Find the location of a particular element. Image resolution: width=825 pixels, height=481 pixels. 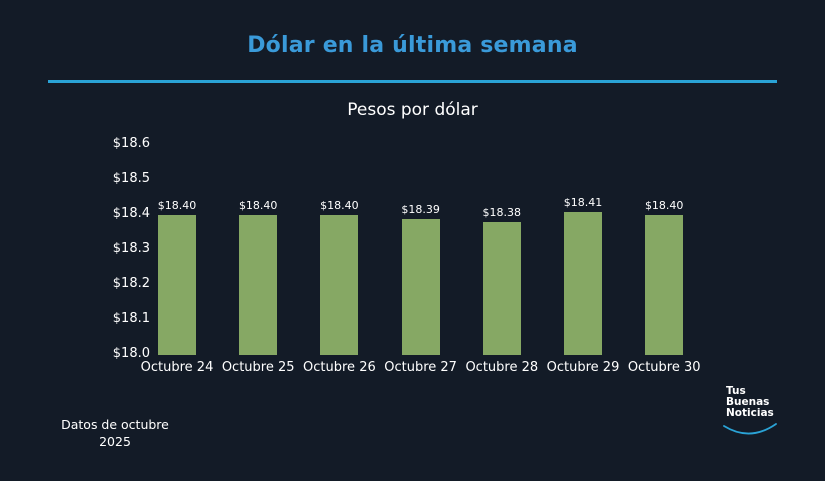

bar-value-label: $18.38 is located at coordinates (502, 212).